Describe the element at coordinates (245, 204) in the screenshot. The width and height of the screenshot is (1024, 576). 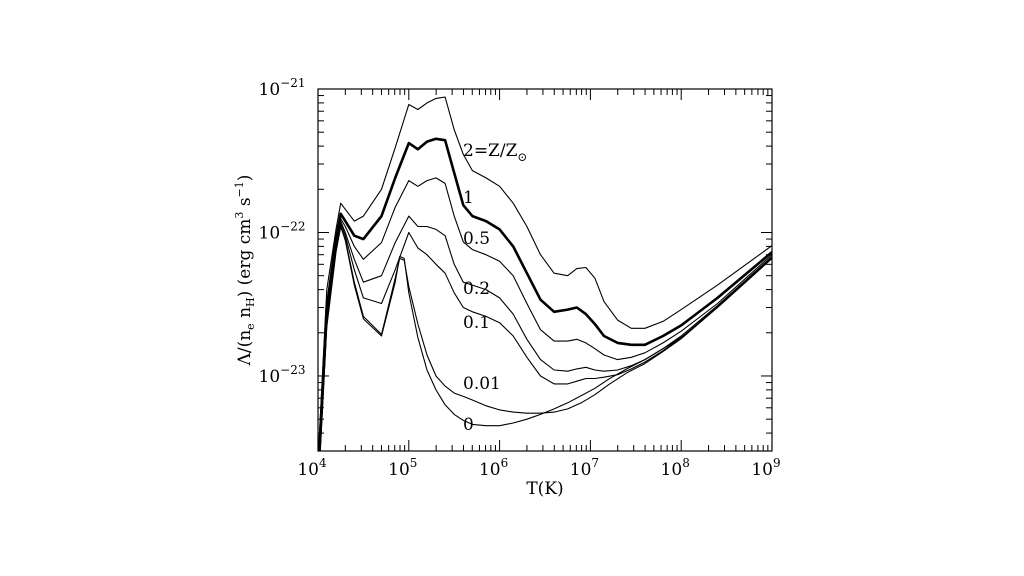
I see `y-title-suffix2: s` at that location.